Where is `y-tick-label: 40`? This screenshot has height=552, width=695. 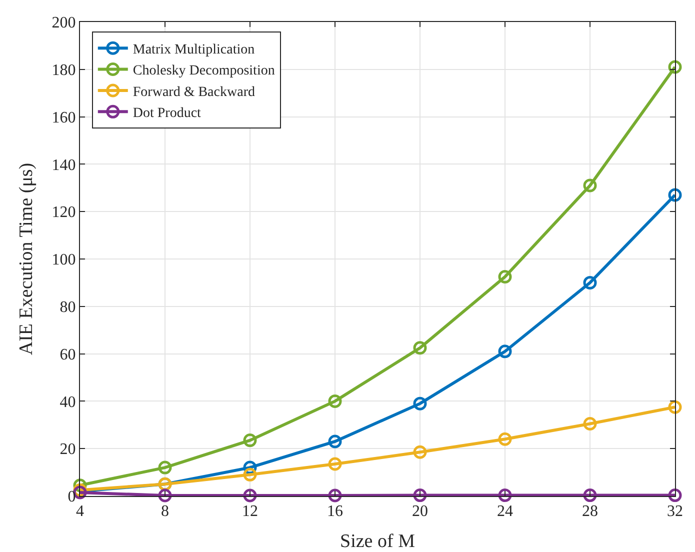 y-tick-label: 40 is located at coordinates (68, 402).